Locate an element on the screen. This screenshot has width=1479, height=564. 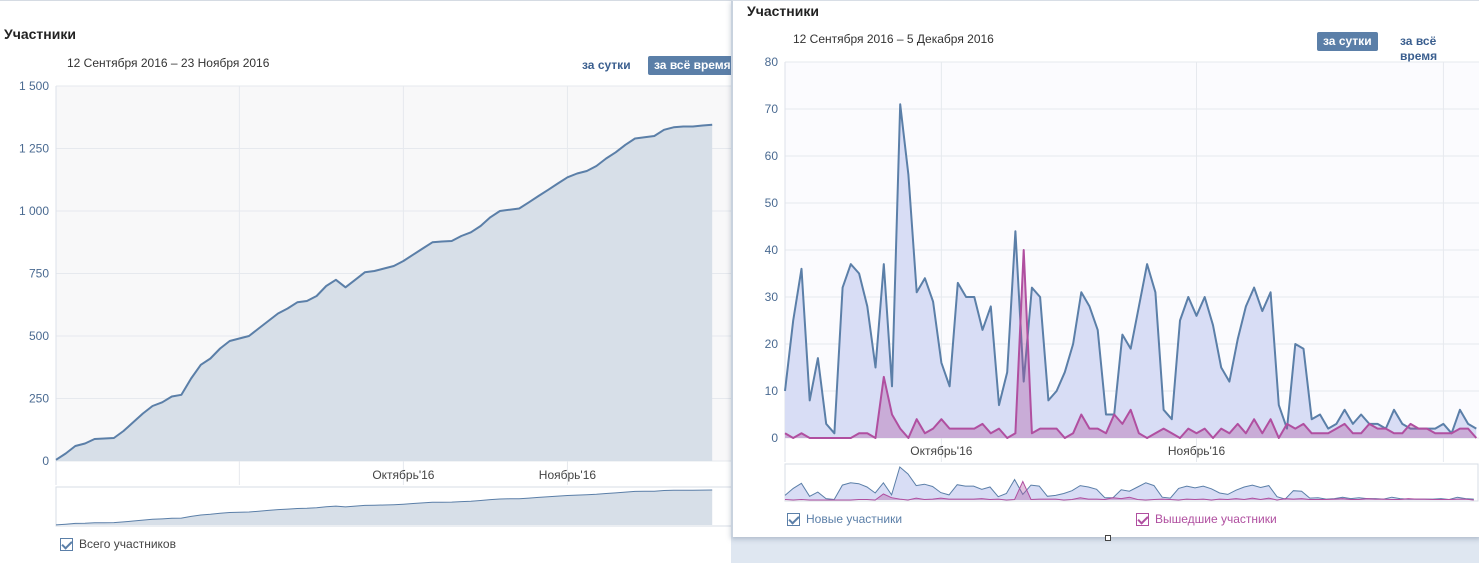
left-navigator-series-0-area is located at coordinates (384, 507).